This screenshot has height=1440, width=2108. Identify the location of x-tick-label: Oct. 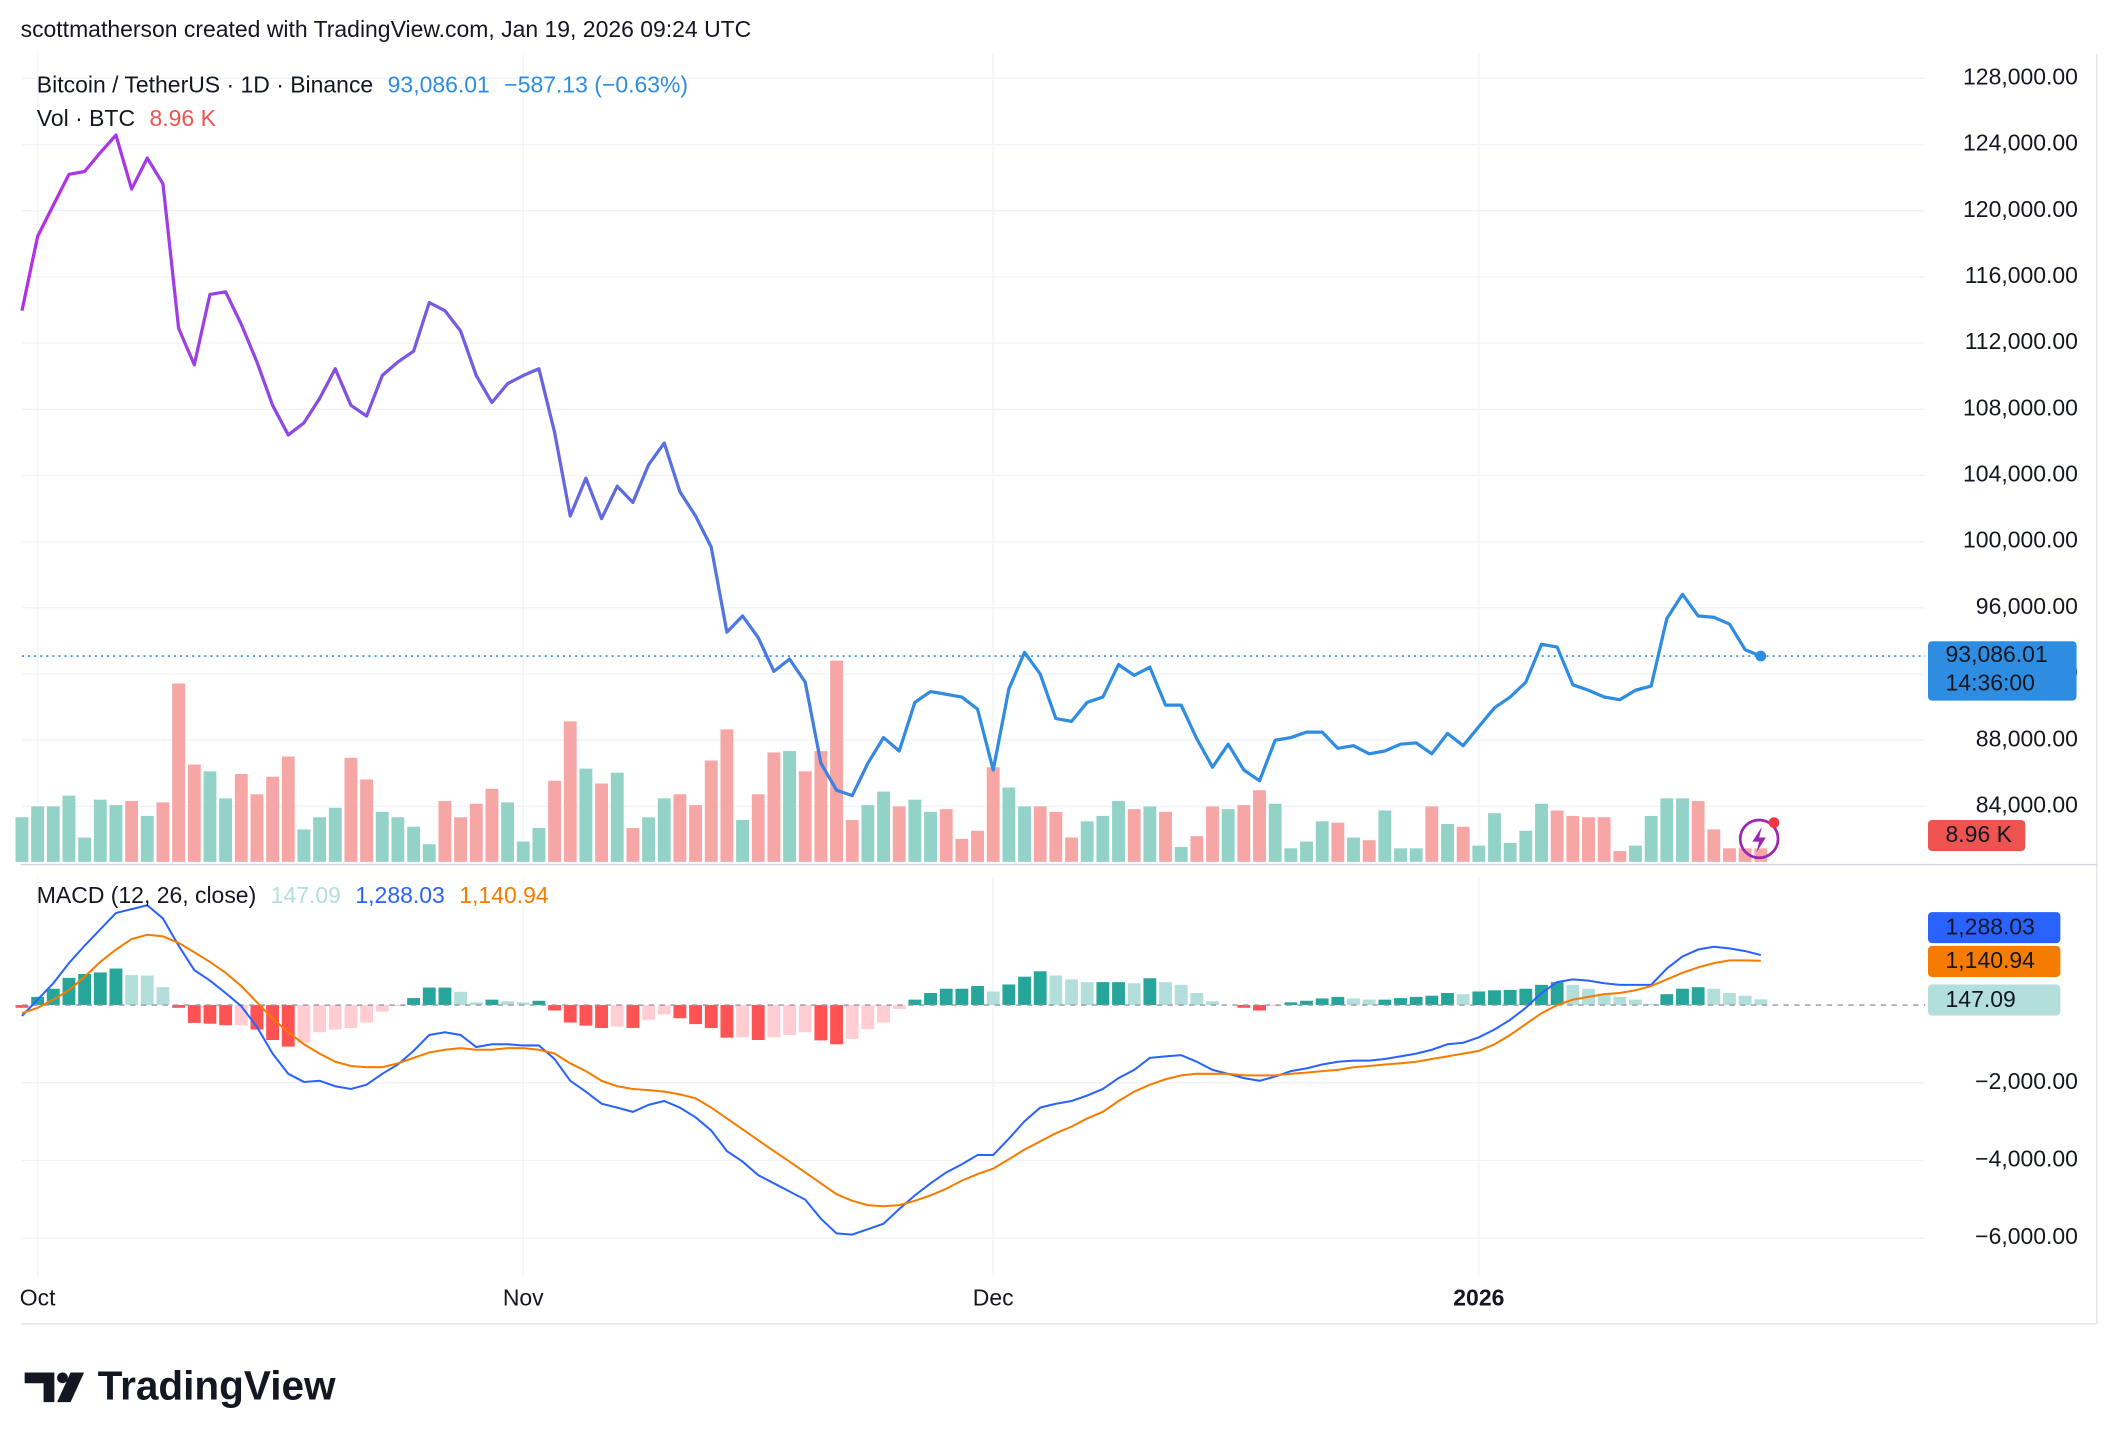
(38, 1298).